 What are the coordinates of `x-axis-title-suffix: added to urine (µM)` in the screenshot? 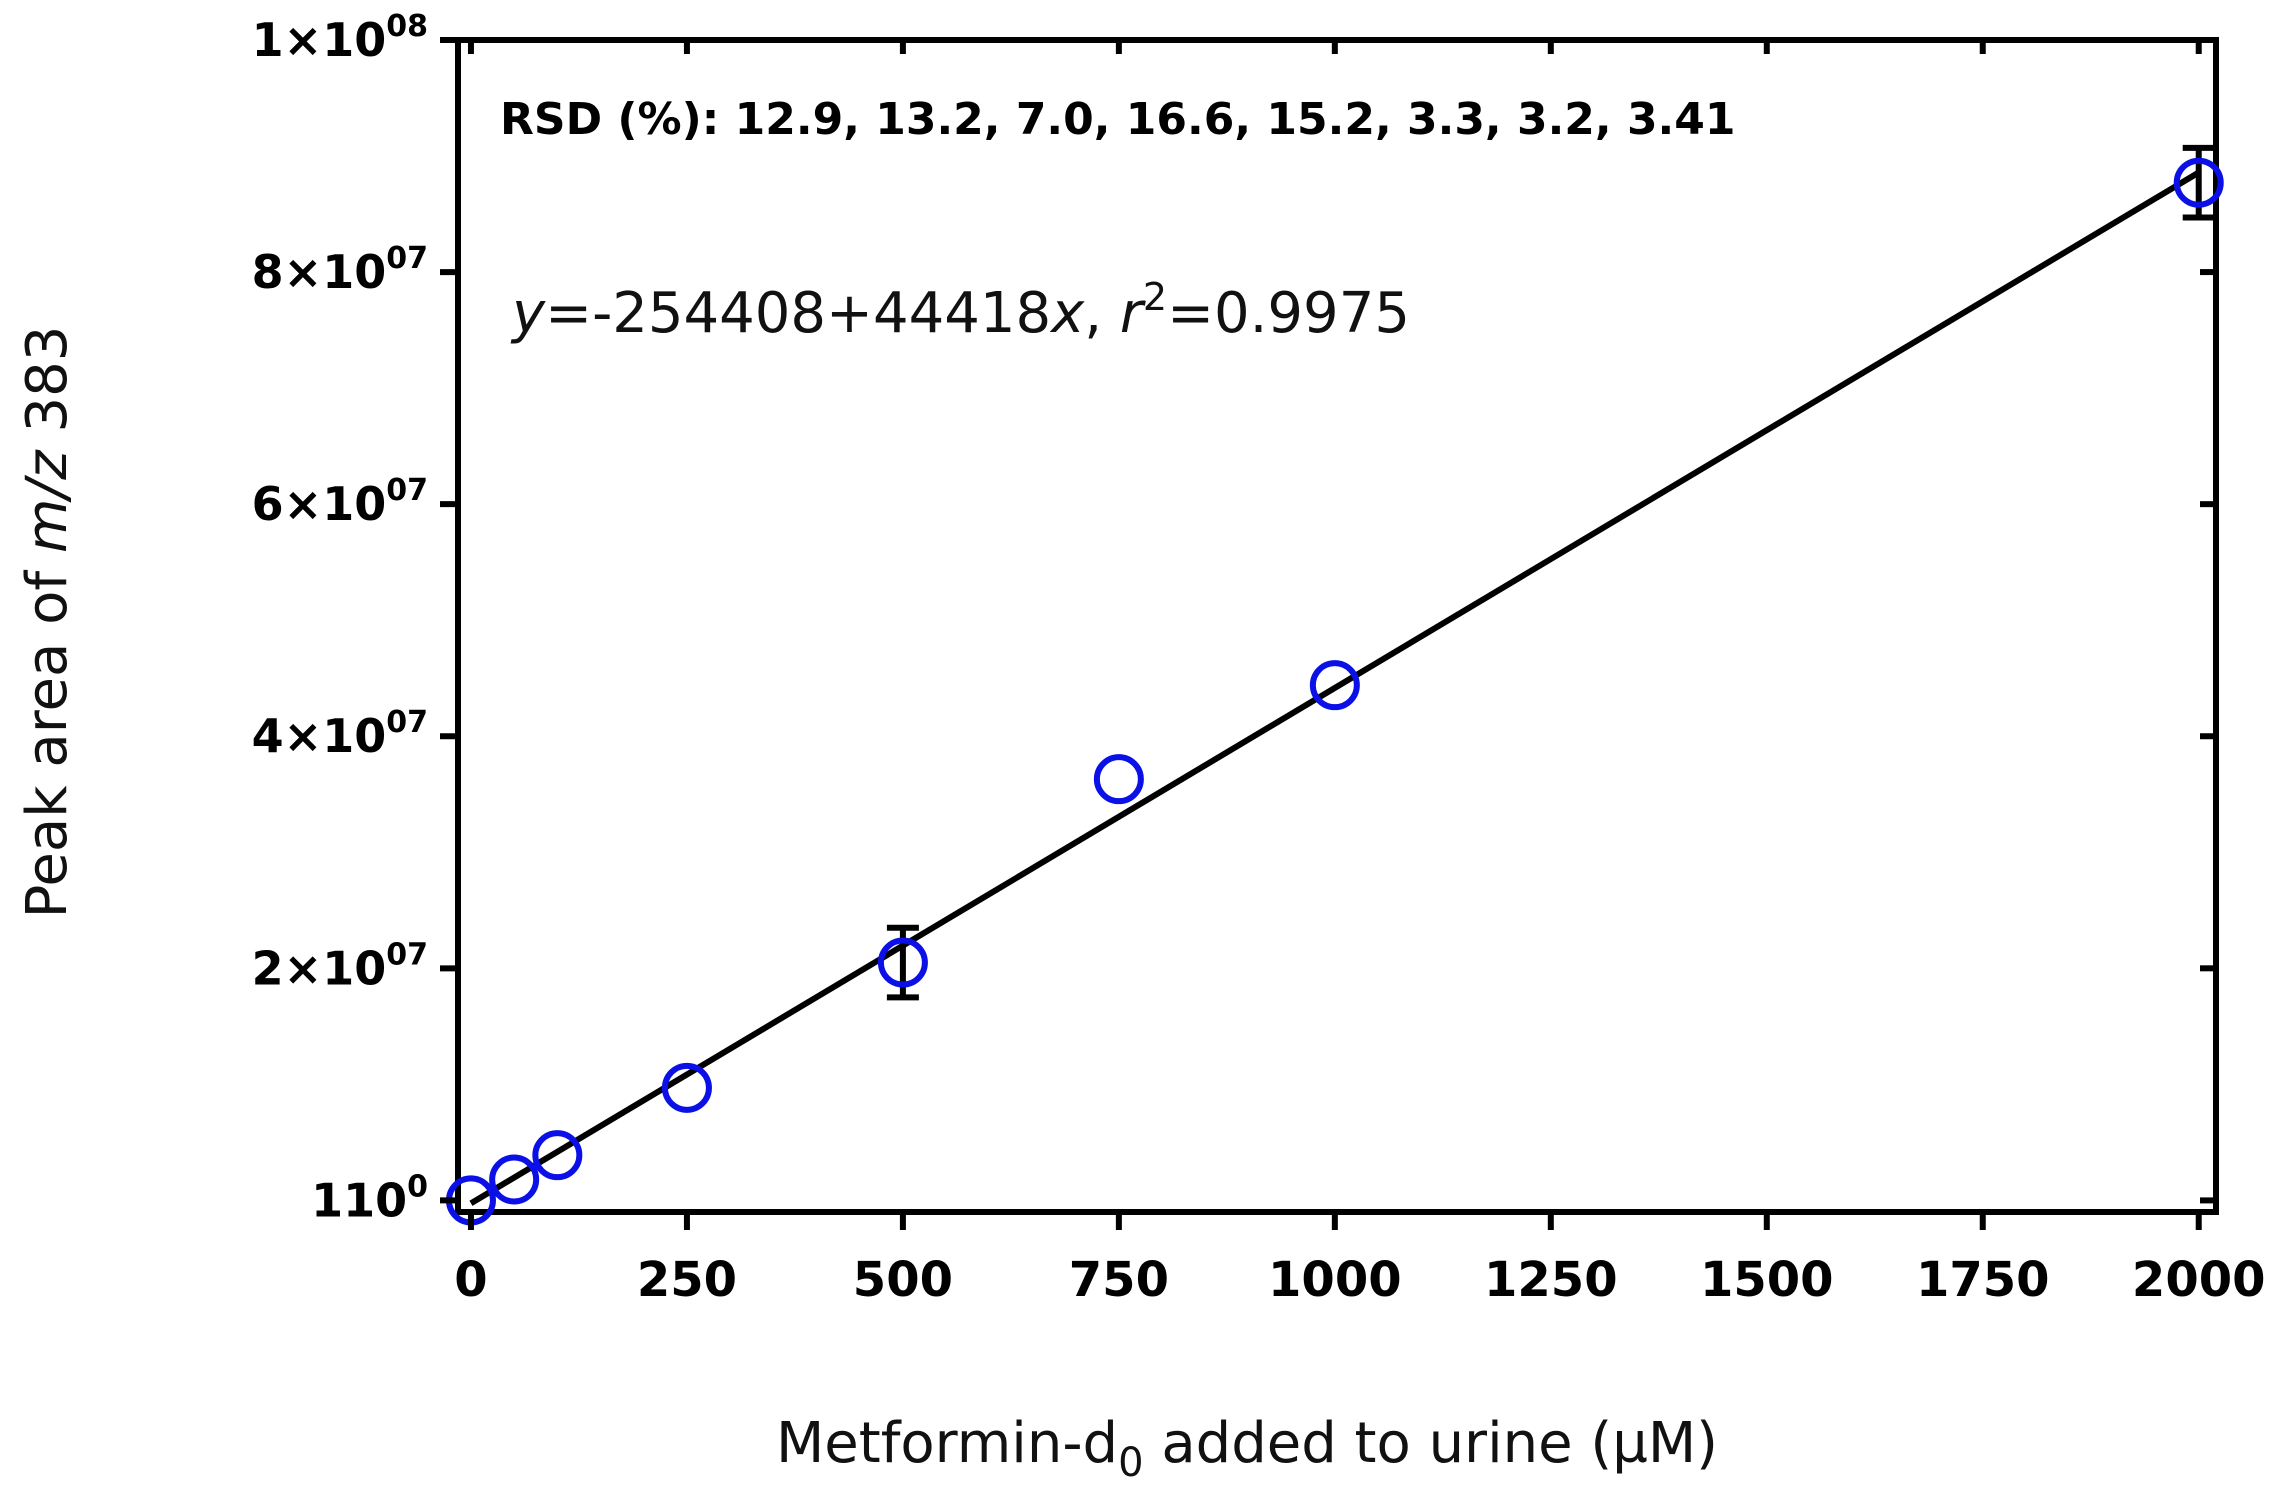 It's located at (1431, 1443).